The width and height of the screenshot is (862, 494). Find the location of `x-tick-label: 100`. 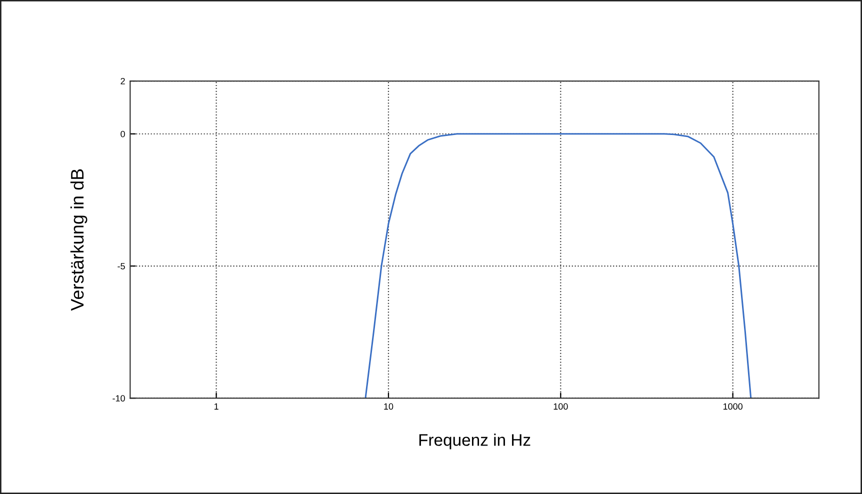

x-tick-label: 100 is located at coordinates (561, 406).